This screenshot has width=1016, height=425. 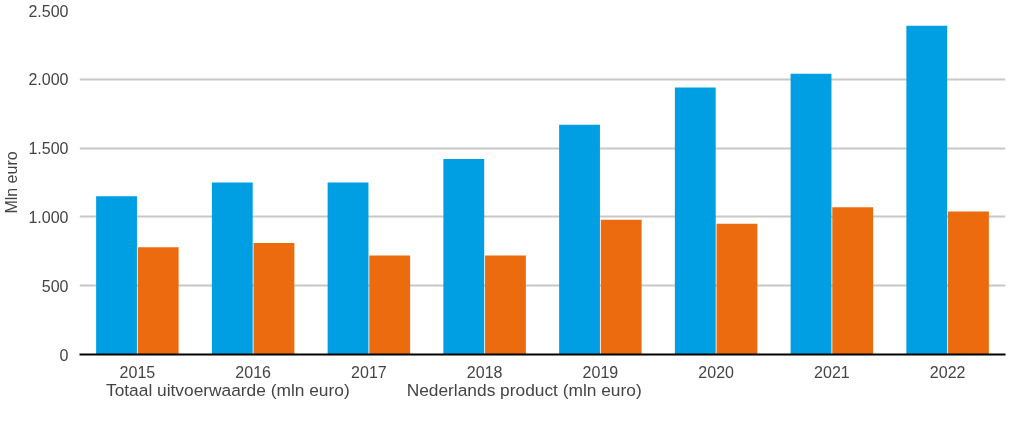 I want to click on x-tick-label: 2017, so click(x=369, y=372).